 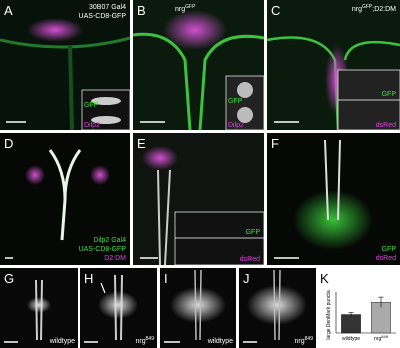 I want to click on panel-g: G wildtype, so click(x=39, y=308).